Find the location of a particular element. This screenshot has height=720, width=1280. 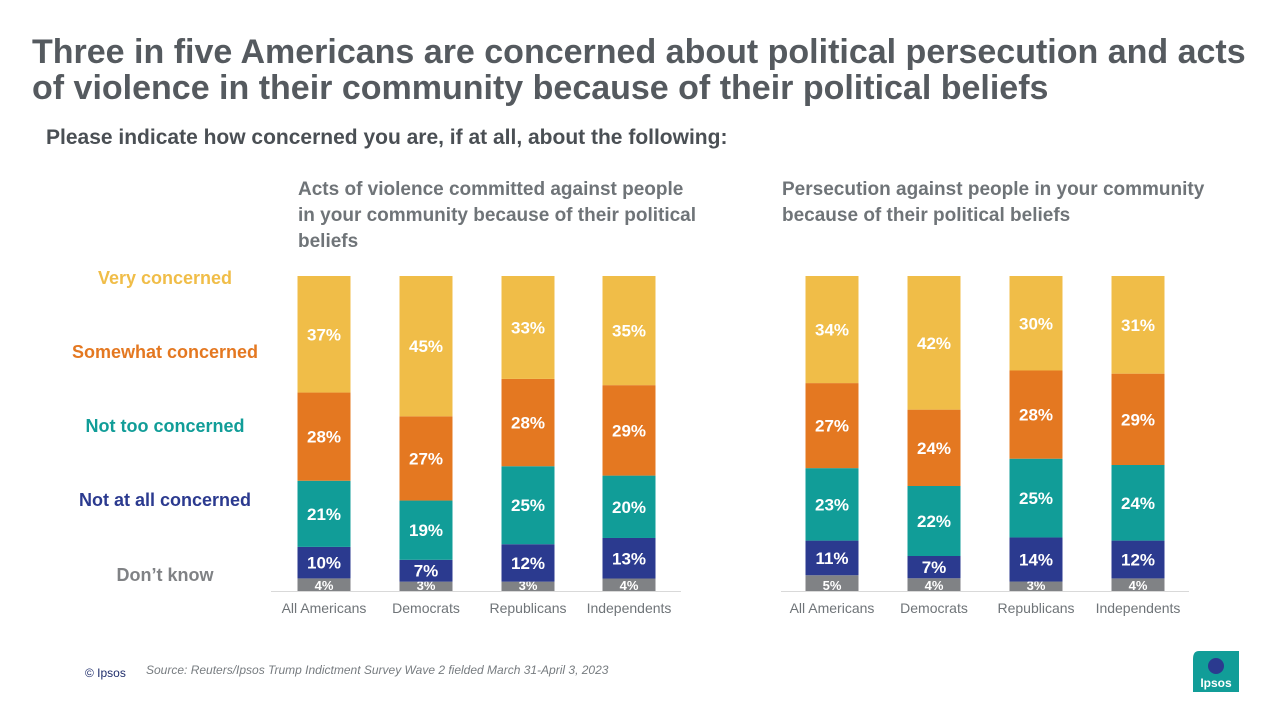

category-label: All Americans is located at coordinates (832, 608).